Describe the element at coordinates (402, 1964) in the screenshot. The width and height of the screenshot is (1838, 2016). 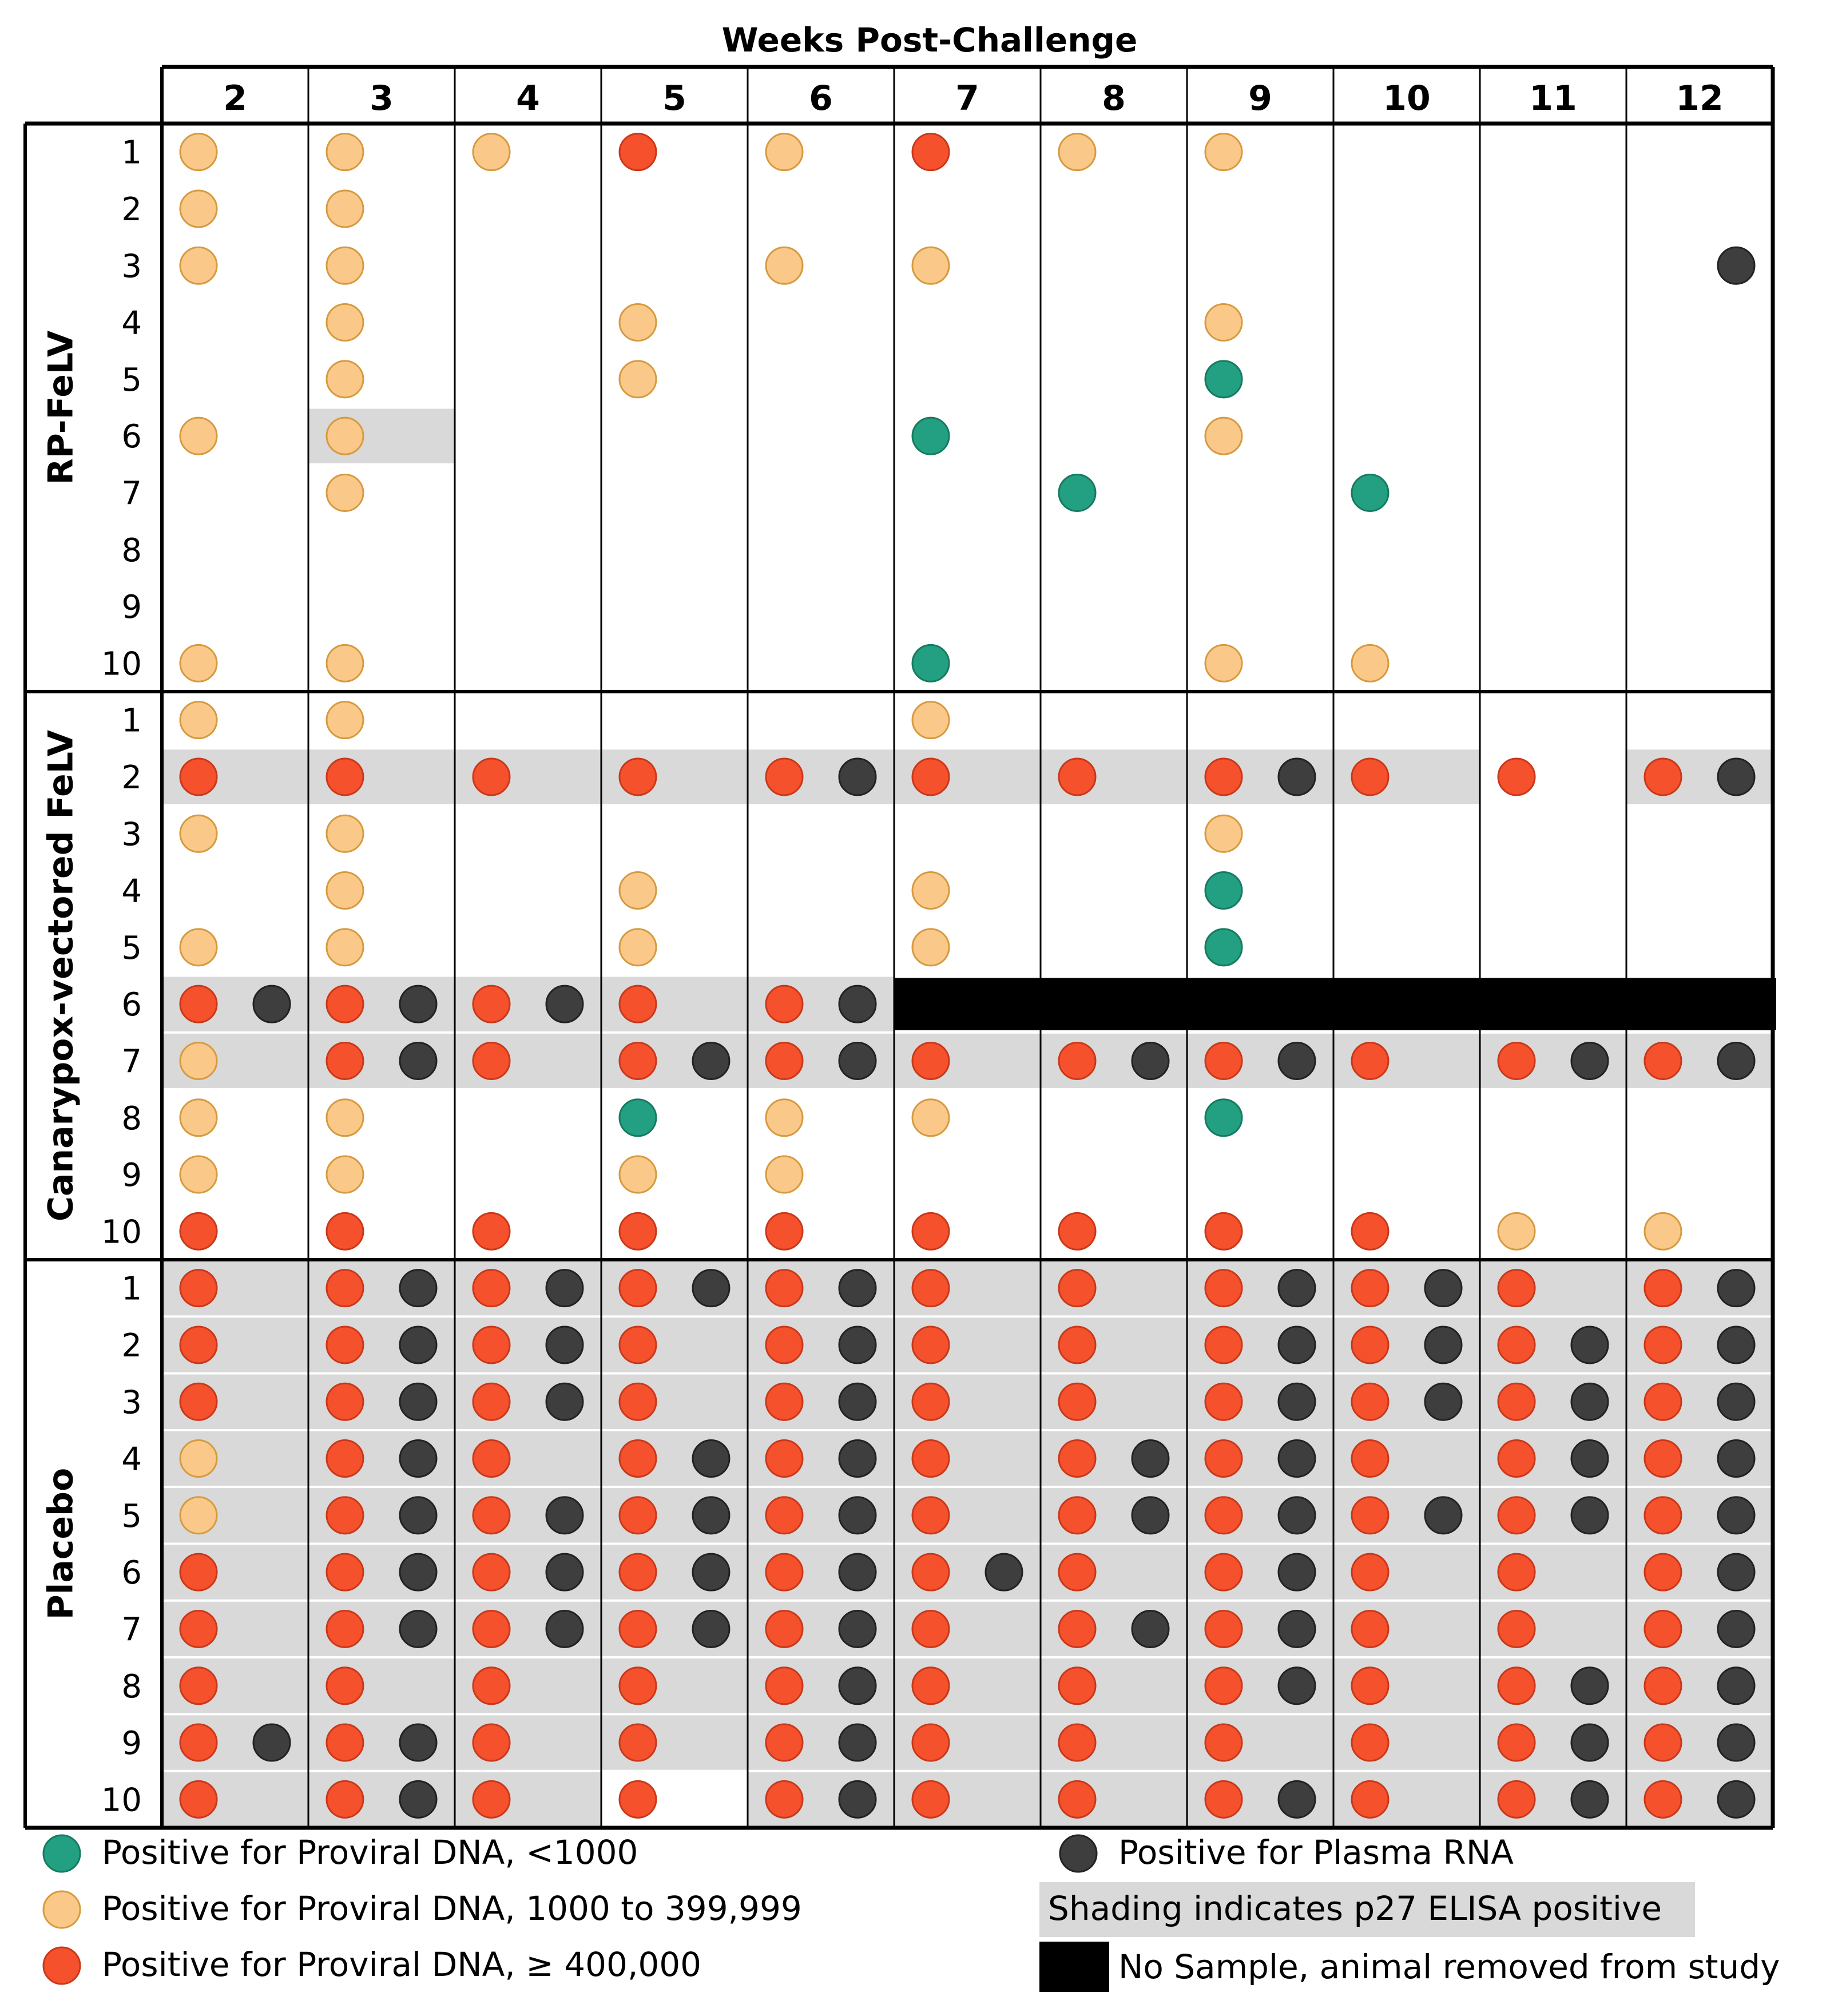
I see `legend-label-red: Positive for Proviral DNA, ≥ 400,000` at that location.